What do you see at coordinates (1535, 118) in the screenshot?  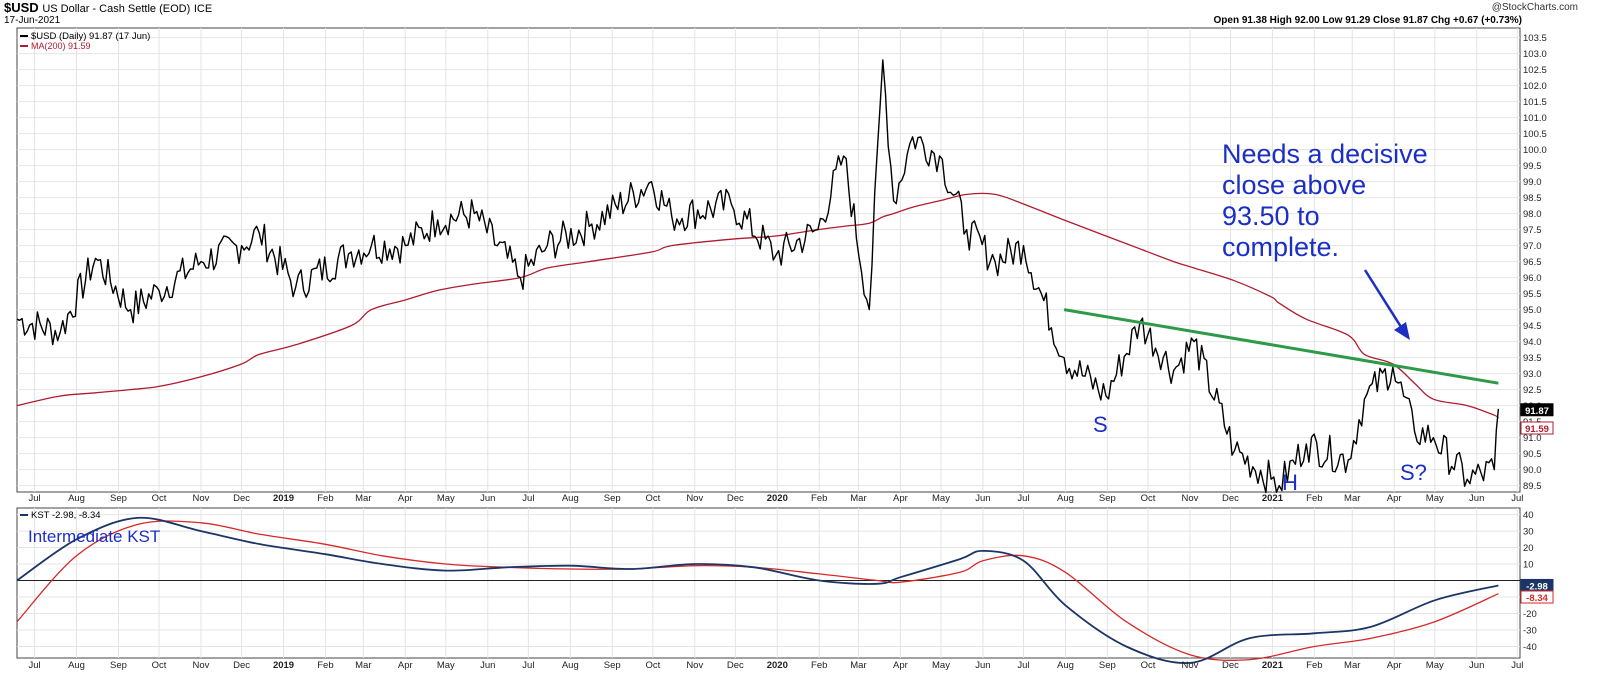 I see `price-y-tick-label: 101.0` at bounding box center [1535, 118].